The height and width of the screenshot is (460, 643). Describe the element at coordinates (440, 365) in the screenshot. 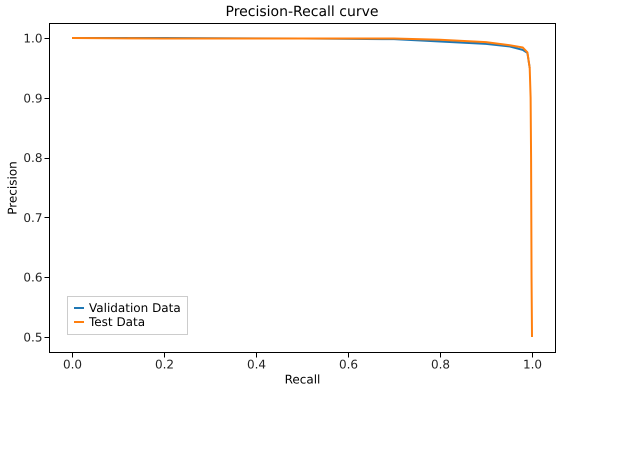

I see `x-tick-label: 0.8` at that location.